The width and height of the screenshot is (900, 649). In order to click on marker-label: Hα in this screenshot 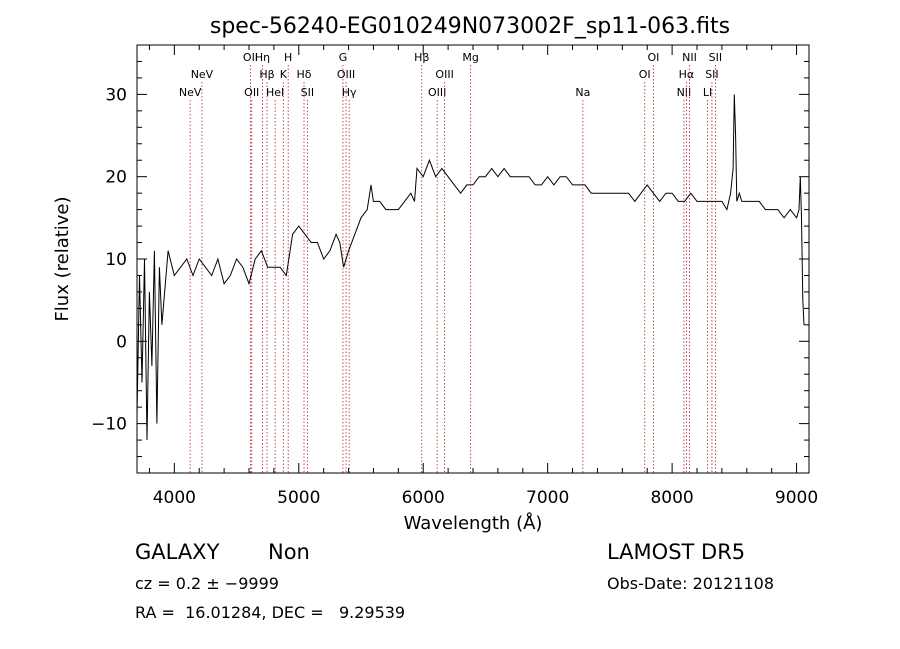, I will do `click(687, 74)`.